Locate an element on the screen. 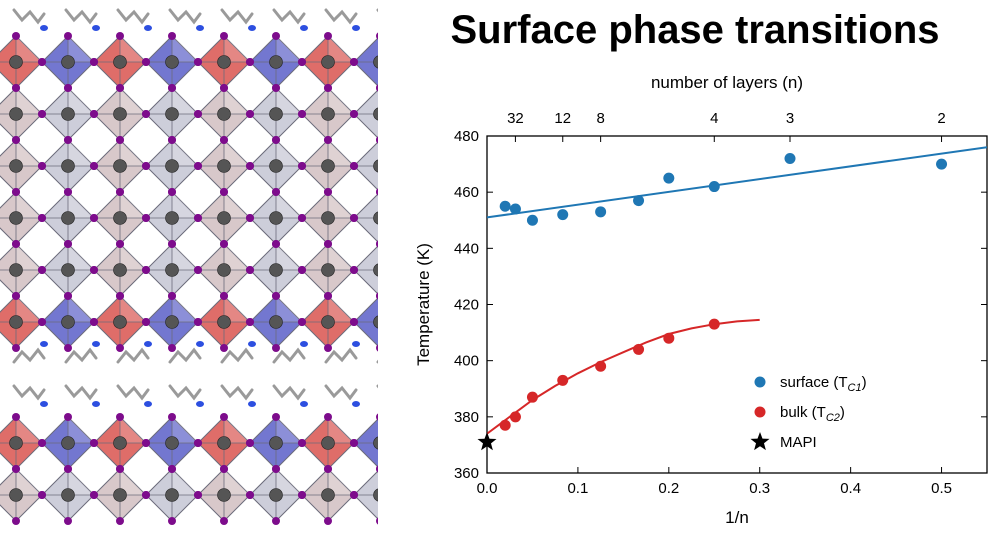 The image size is (1000, 538). x-tick-label: 0.3 is located at coordinates (759, 488).